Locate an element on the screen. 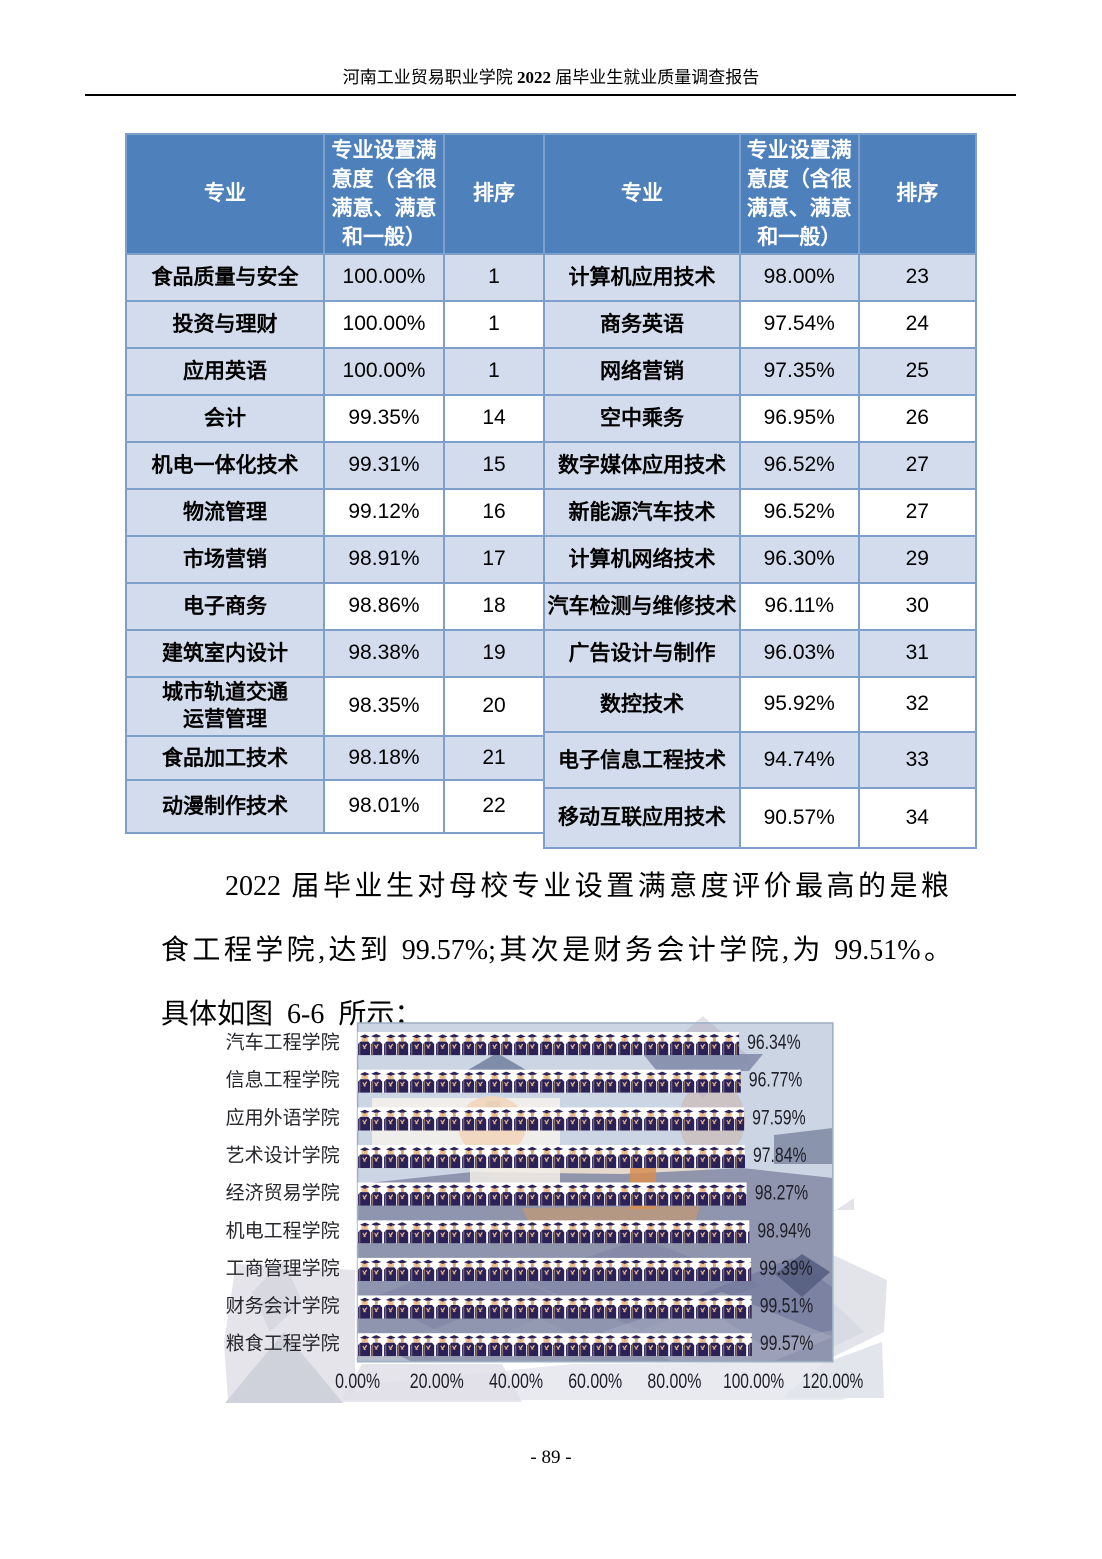 The height and width of the screenshot is (1559, 1102). svg-text: 99.57% is located at coordinates (787, 1343).